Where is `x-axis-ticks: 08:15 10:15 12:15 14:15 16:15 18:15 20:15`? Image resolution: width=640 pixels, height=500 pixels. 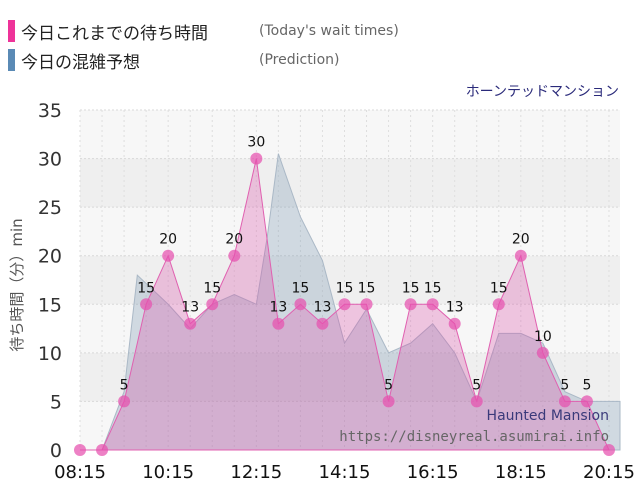
x-axis-ticks: 08:15 10:15 12:15 14:15 16:15 18:15 20:15 is located at coordinates (344, 472).